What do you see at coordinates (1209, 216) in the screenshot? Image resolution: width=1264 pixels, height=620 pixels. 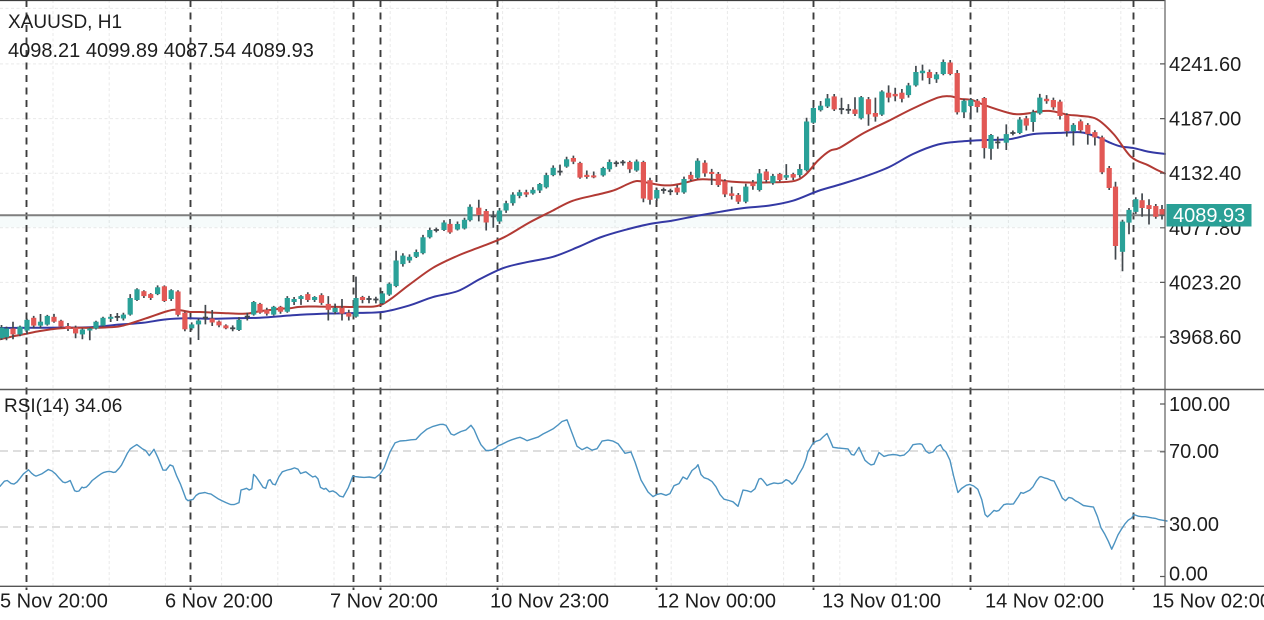 I see `svg-text: 4089.93` at bounding box center [1209, 216].